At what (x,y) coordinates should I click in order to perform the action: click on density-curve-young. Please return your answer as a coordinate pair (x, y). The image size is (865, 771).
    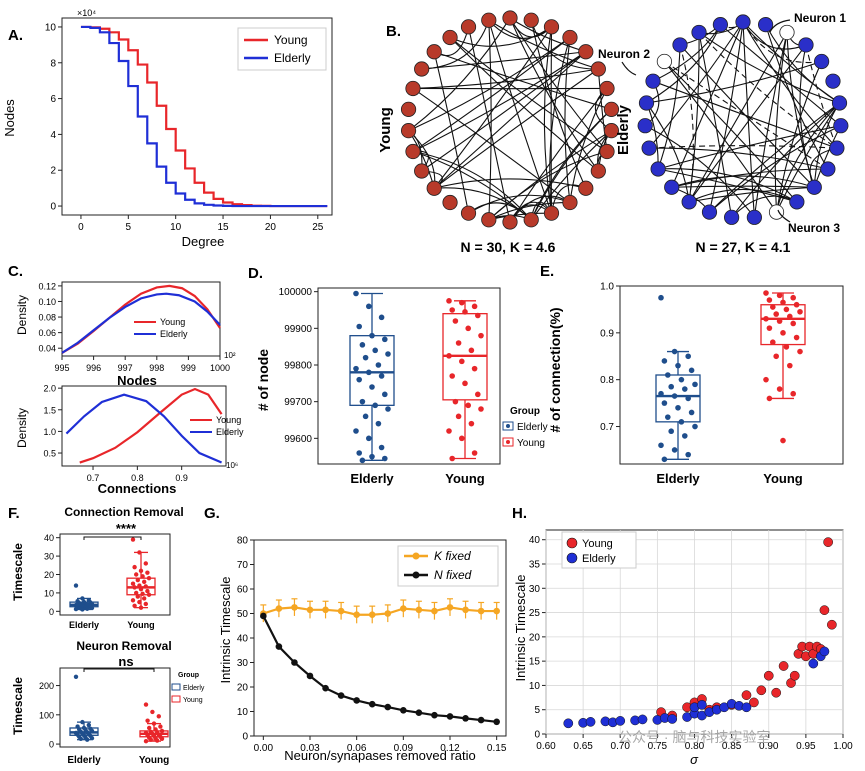
    Looking at the image, I should click on (141, 319).